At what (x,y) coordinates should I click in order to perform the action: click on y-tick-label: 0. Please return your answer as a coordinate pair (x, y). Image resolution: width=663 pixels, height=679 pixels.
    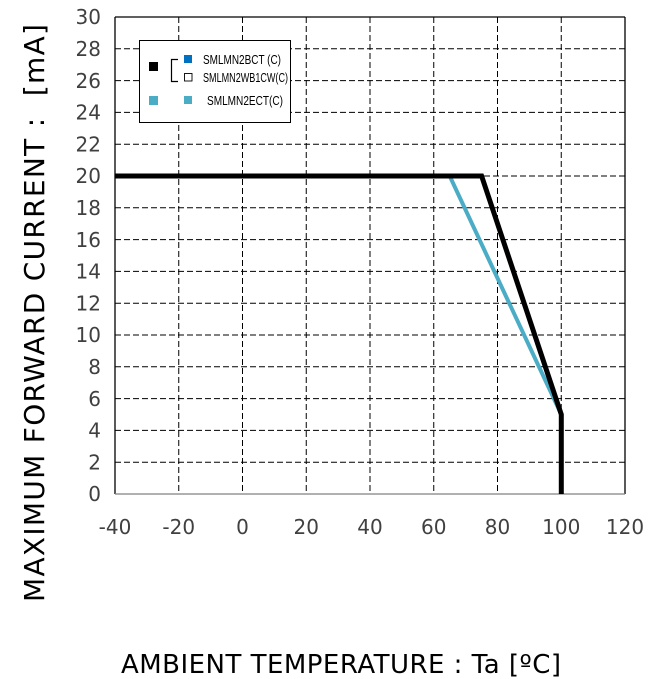
    Looking at the image, I should click on (94, 494).